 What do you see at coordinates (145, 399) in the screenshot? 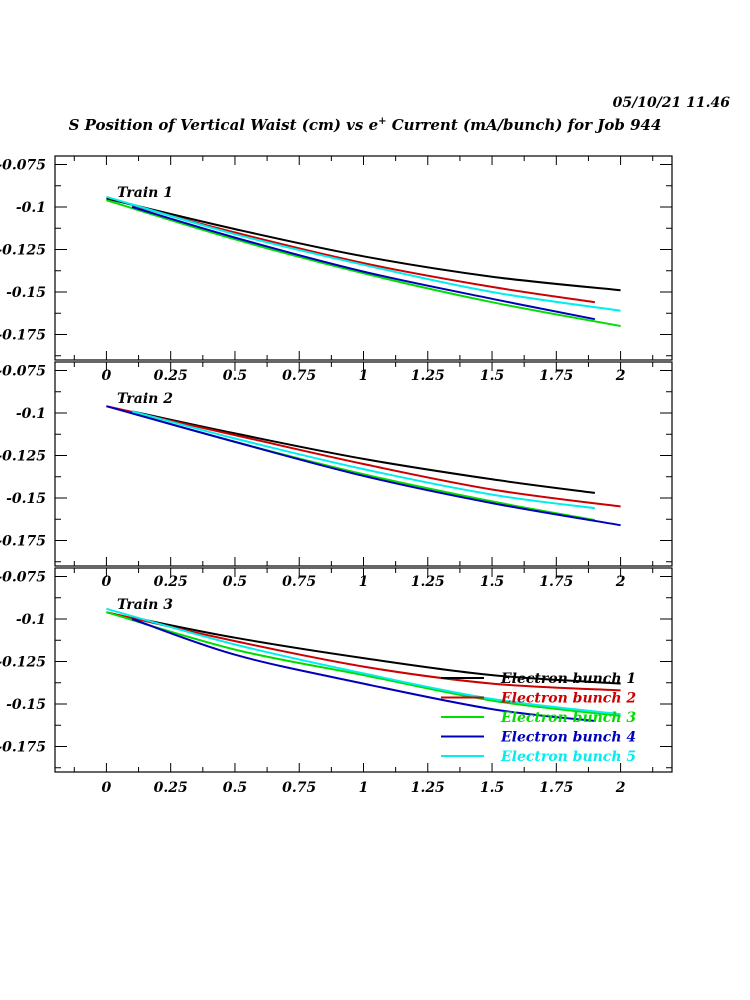
I see `panel-label: Train 2` at bounding box center [145, 399].